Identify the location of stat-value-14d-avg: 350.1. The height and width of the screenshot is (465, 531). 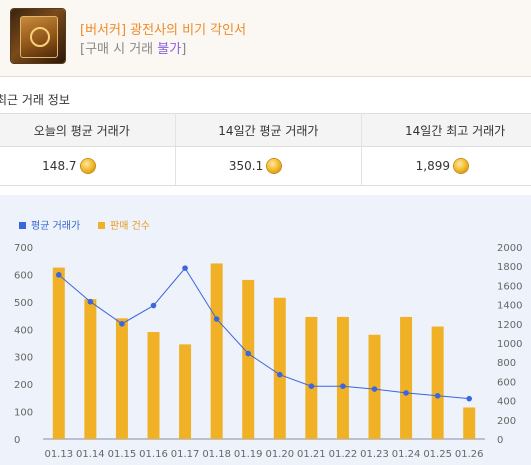
(246, 166).